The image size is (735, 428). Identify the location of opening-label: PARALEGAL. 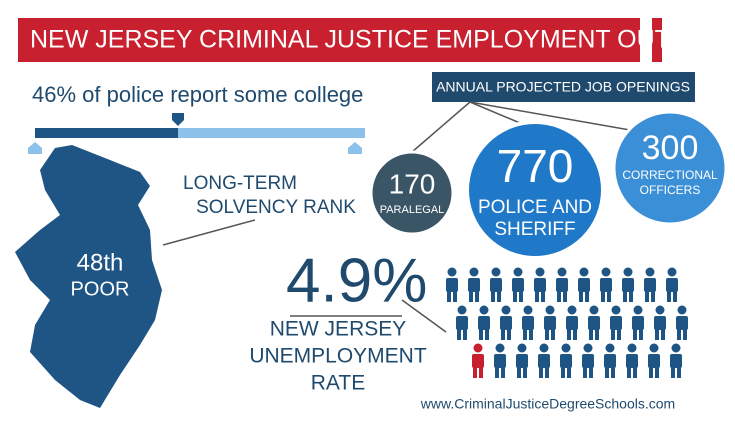
(412, 210).